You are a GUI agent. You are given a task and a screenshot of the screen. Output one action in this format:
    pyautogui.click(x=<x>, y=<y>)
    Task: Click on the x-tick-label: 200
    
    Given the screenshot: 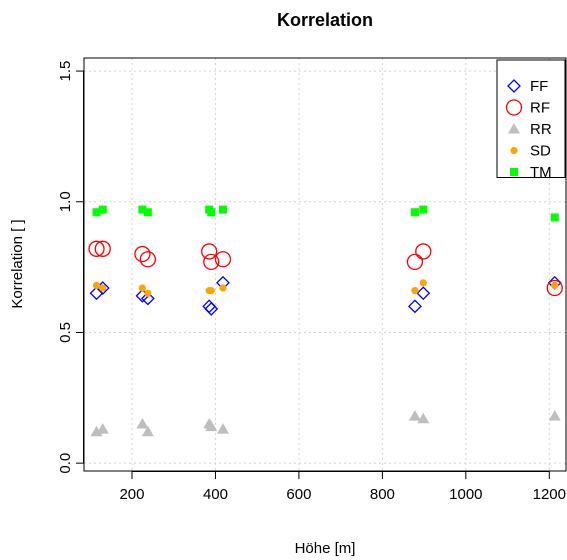 What is the action you would take?
    pyautogui.click(x=131, y=494)
    